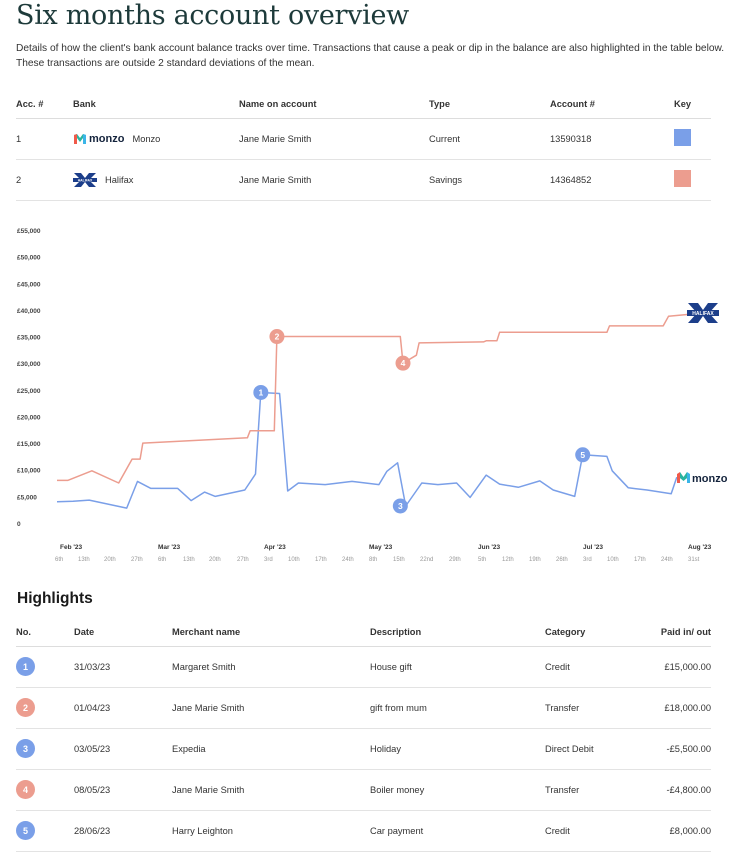 This screenshot has width=756, height=857. I want to click on y-tick-label: £50,000, so click(29, 258).